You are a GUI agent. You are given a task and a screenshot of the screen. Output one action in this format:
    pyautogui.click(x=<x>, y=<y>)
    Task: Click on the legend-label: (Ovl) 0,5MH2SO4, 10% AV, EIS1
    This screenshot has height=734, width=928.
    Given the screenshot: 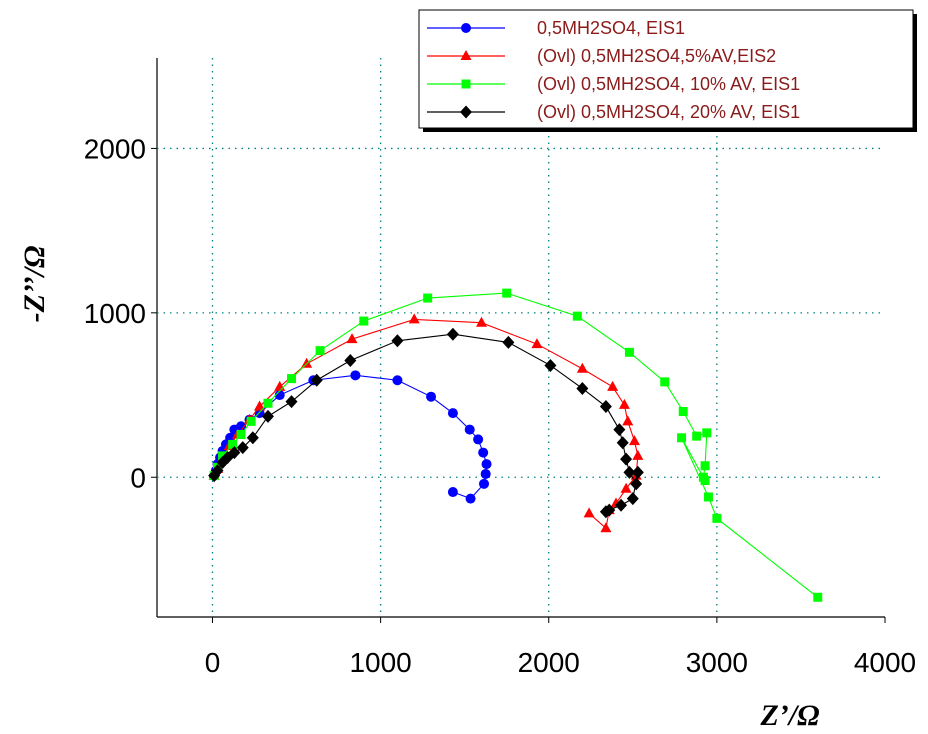 What is the action you would take?
    pyautogui.click(x=668, y=84)
    